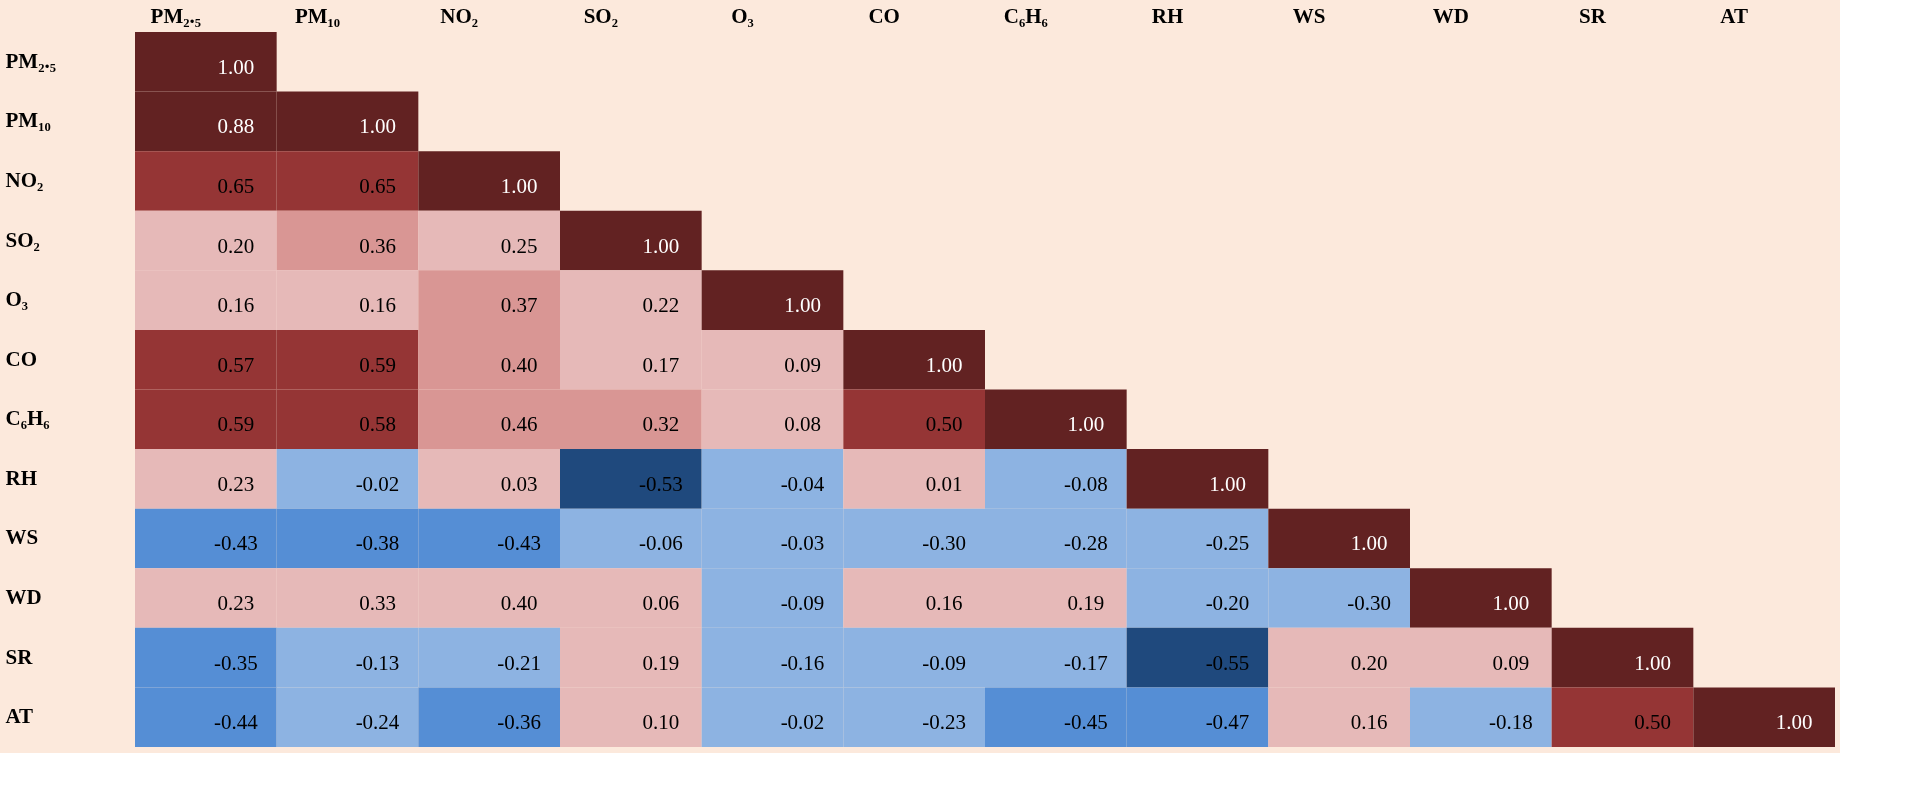  What do you see at coordinates (519, 722) in the screenshot?
I see `data-label: -0.36` at bounding box center [519, 722].